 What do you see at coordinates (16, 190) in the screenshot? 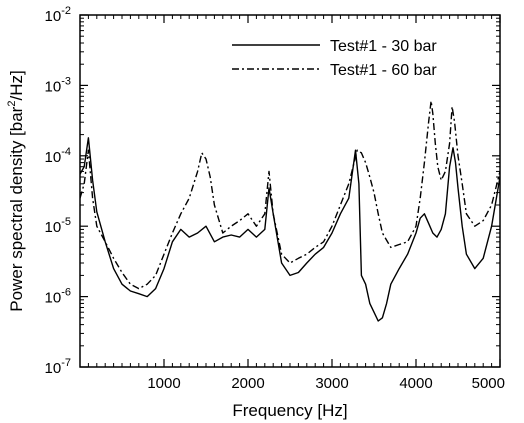
I see `y-axis-label: Power spectral density [bar2/Hz]` at bounding box center [16, 190].